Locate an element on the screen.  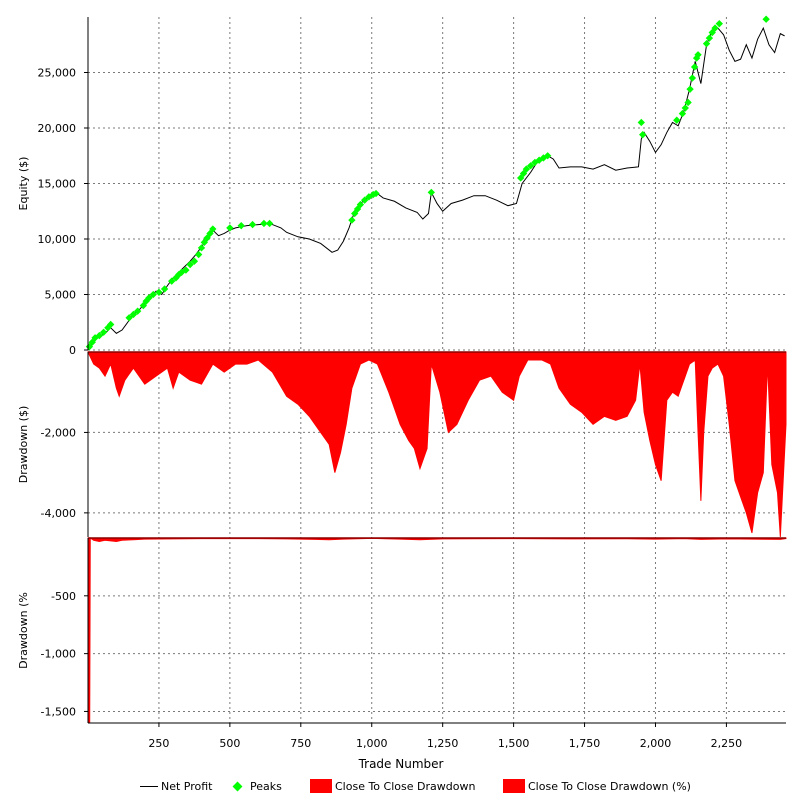
x-tick-label: 250 is located at coordinates (158, 743).